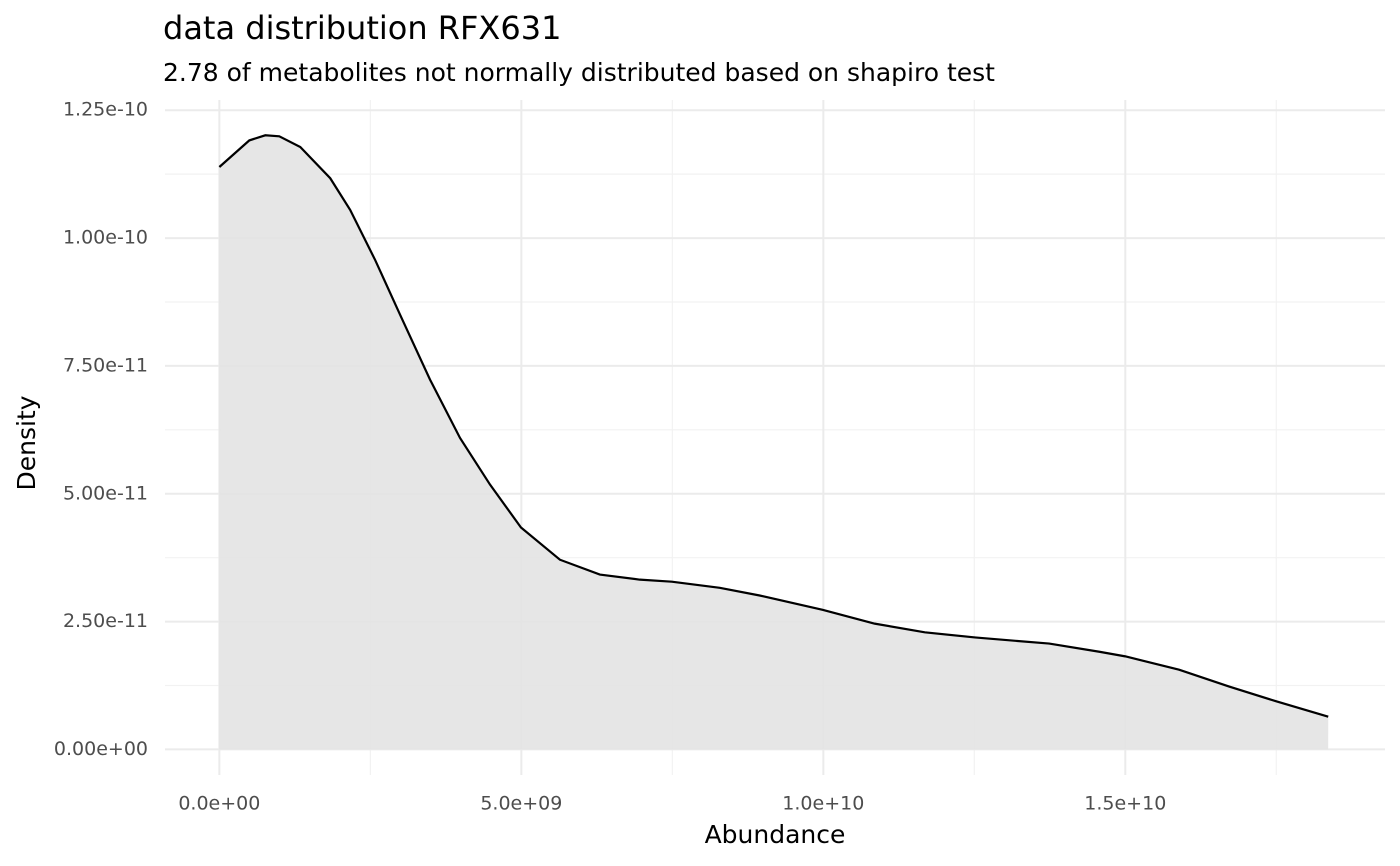 The height and width of the screenshot is (866, 1400). Describe the element at coordinates (105, 621) in the screenshot. I see `y-tick-label: 2.50e-11` at that location.